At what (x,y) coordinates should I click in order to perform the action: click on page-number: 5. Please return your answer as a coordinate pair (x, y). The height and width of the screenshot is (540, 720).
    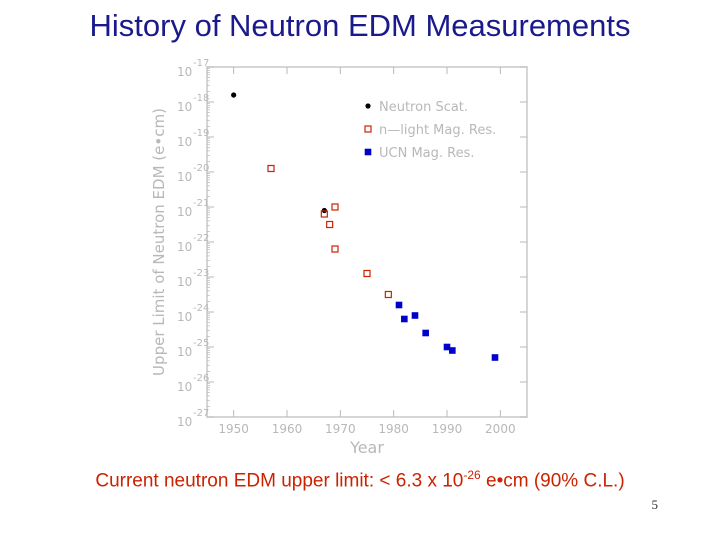
    Looking at the image, I should click on (655, 504).